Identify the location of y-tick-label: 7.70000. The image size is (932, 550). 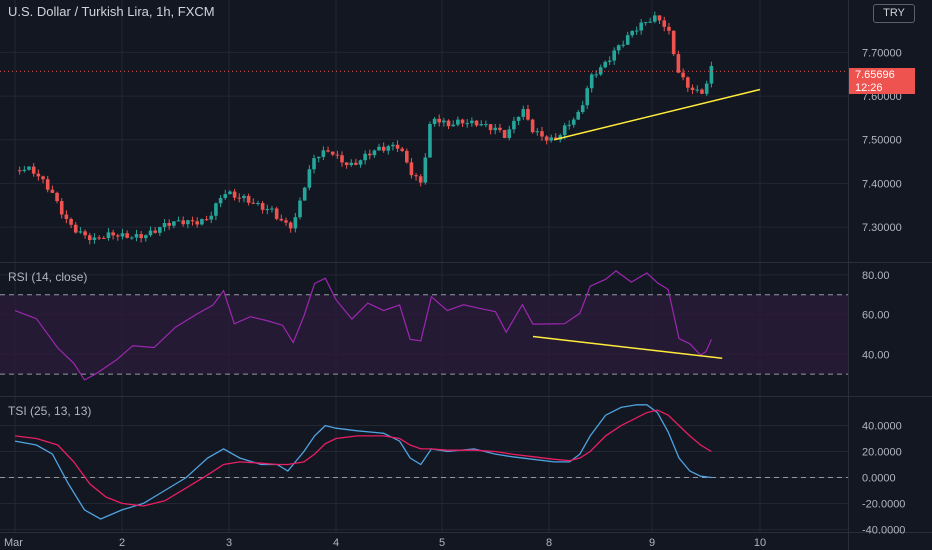
(882, 53).